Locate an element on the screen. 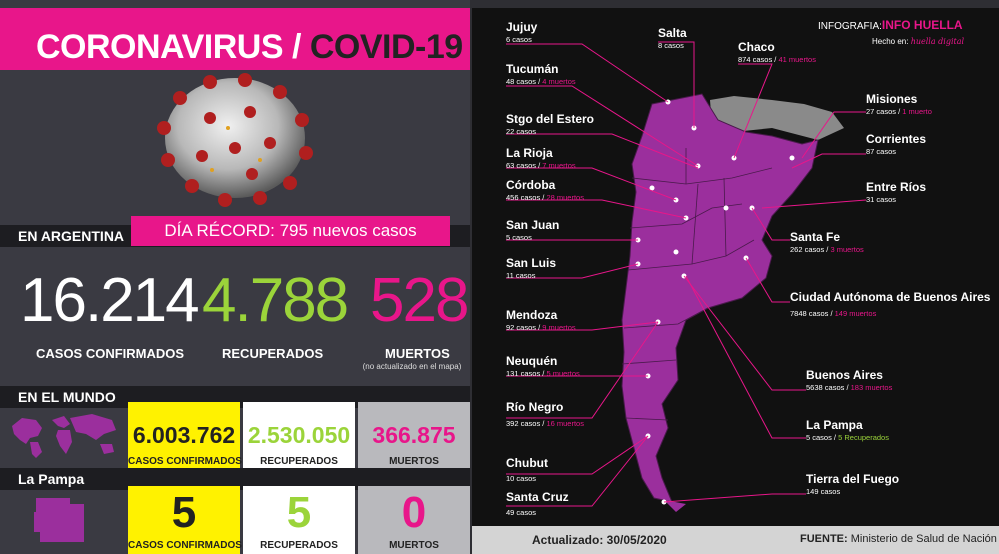 The image size is (999, 554). made-by: Hecho en: huella digital is located at coordinates (918, 41).